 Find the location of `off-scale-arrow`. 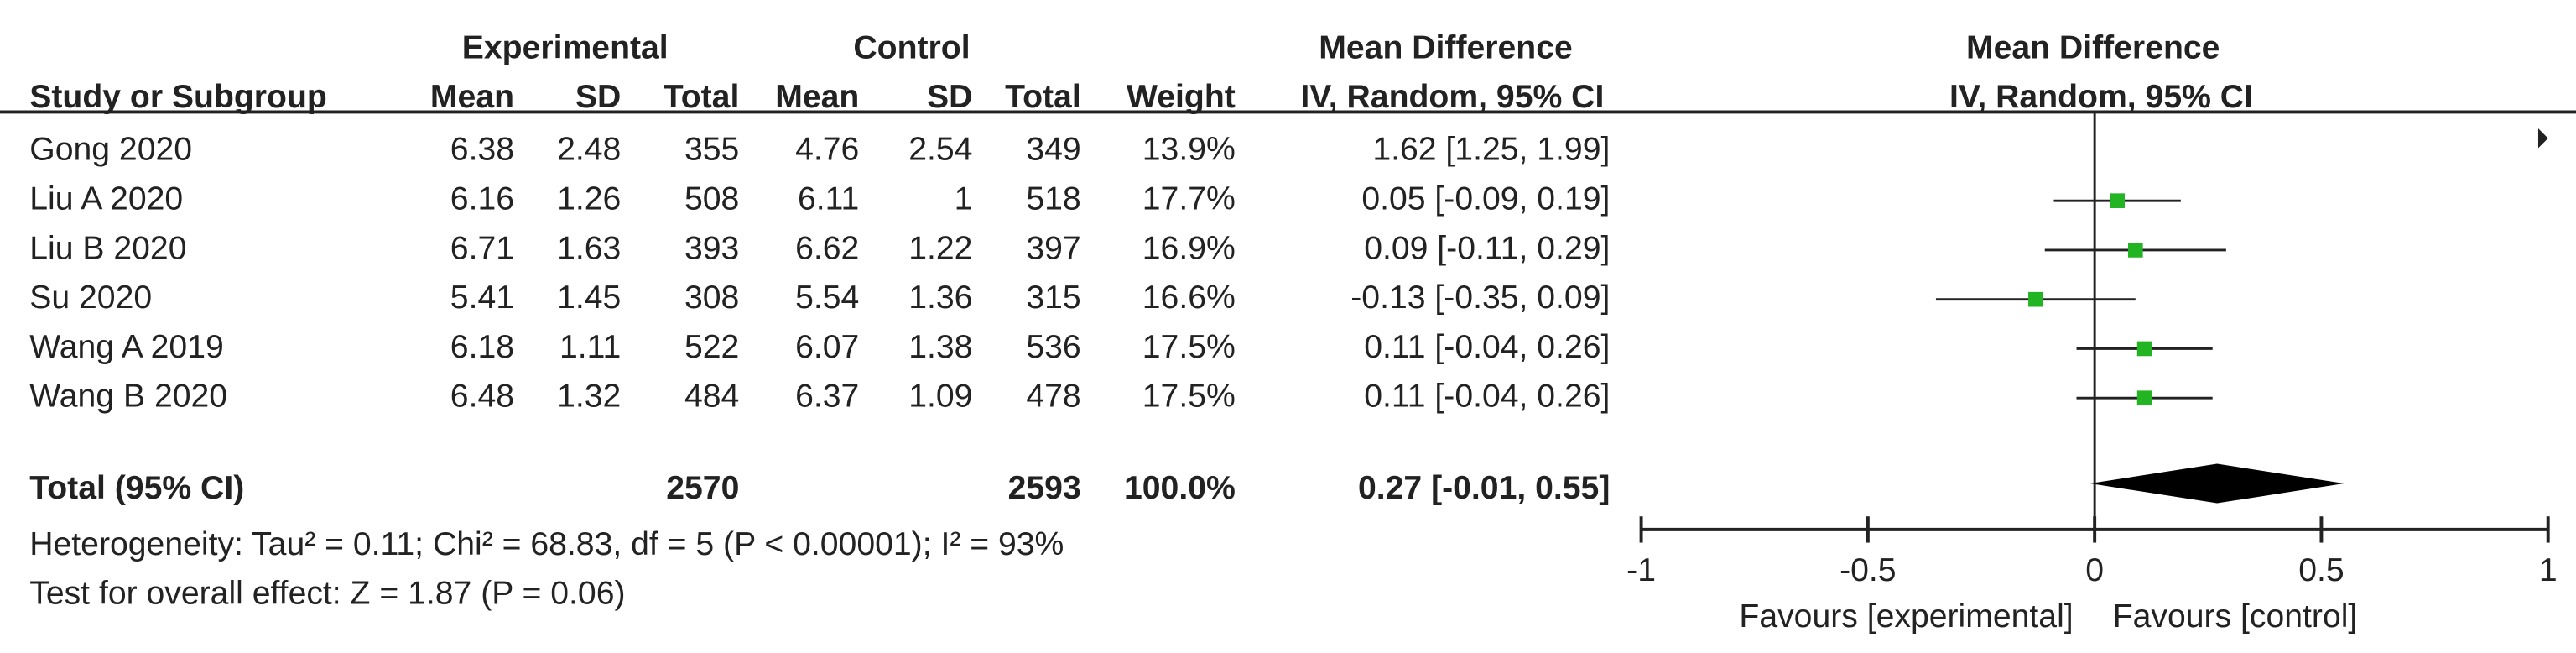

off-scale-arrow is located at coordinates (2542, 138).